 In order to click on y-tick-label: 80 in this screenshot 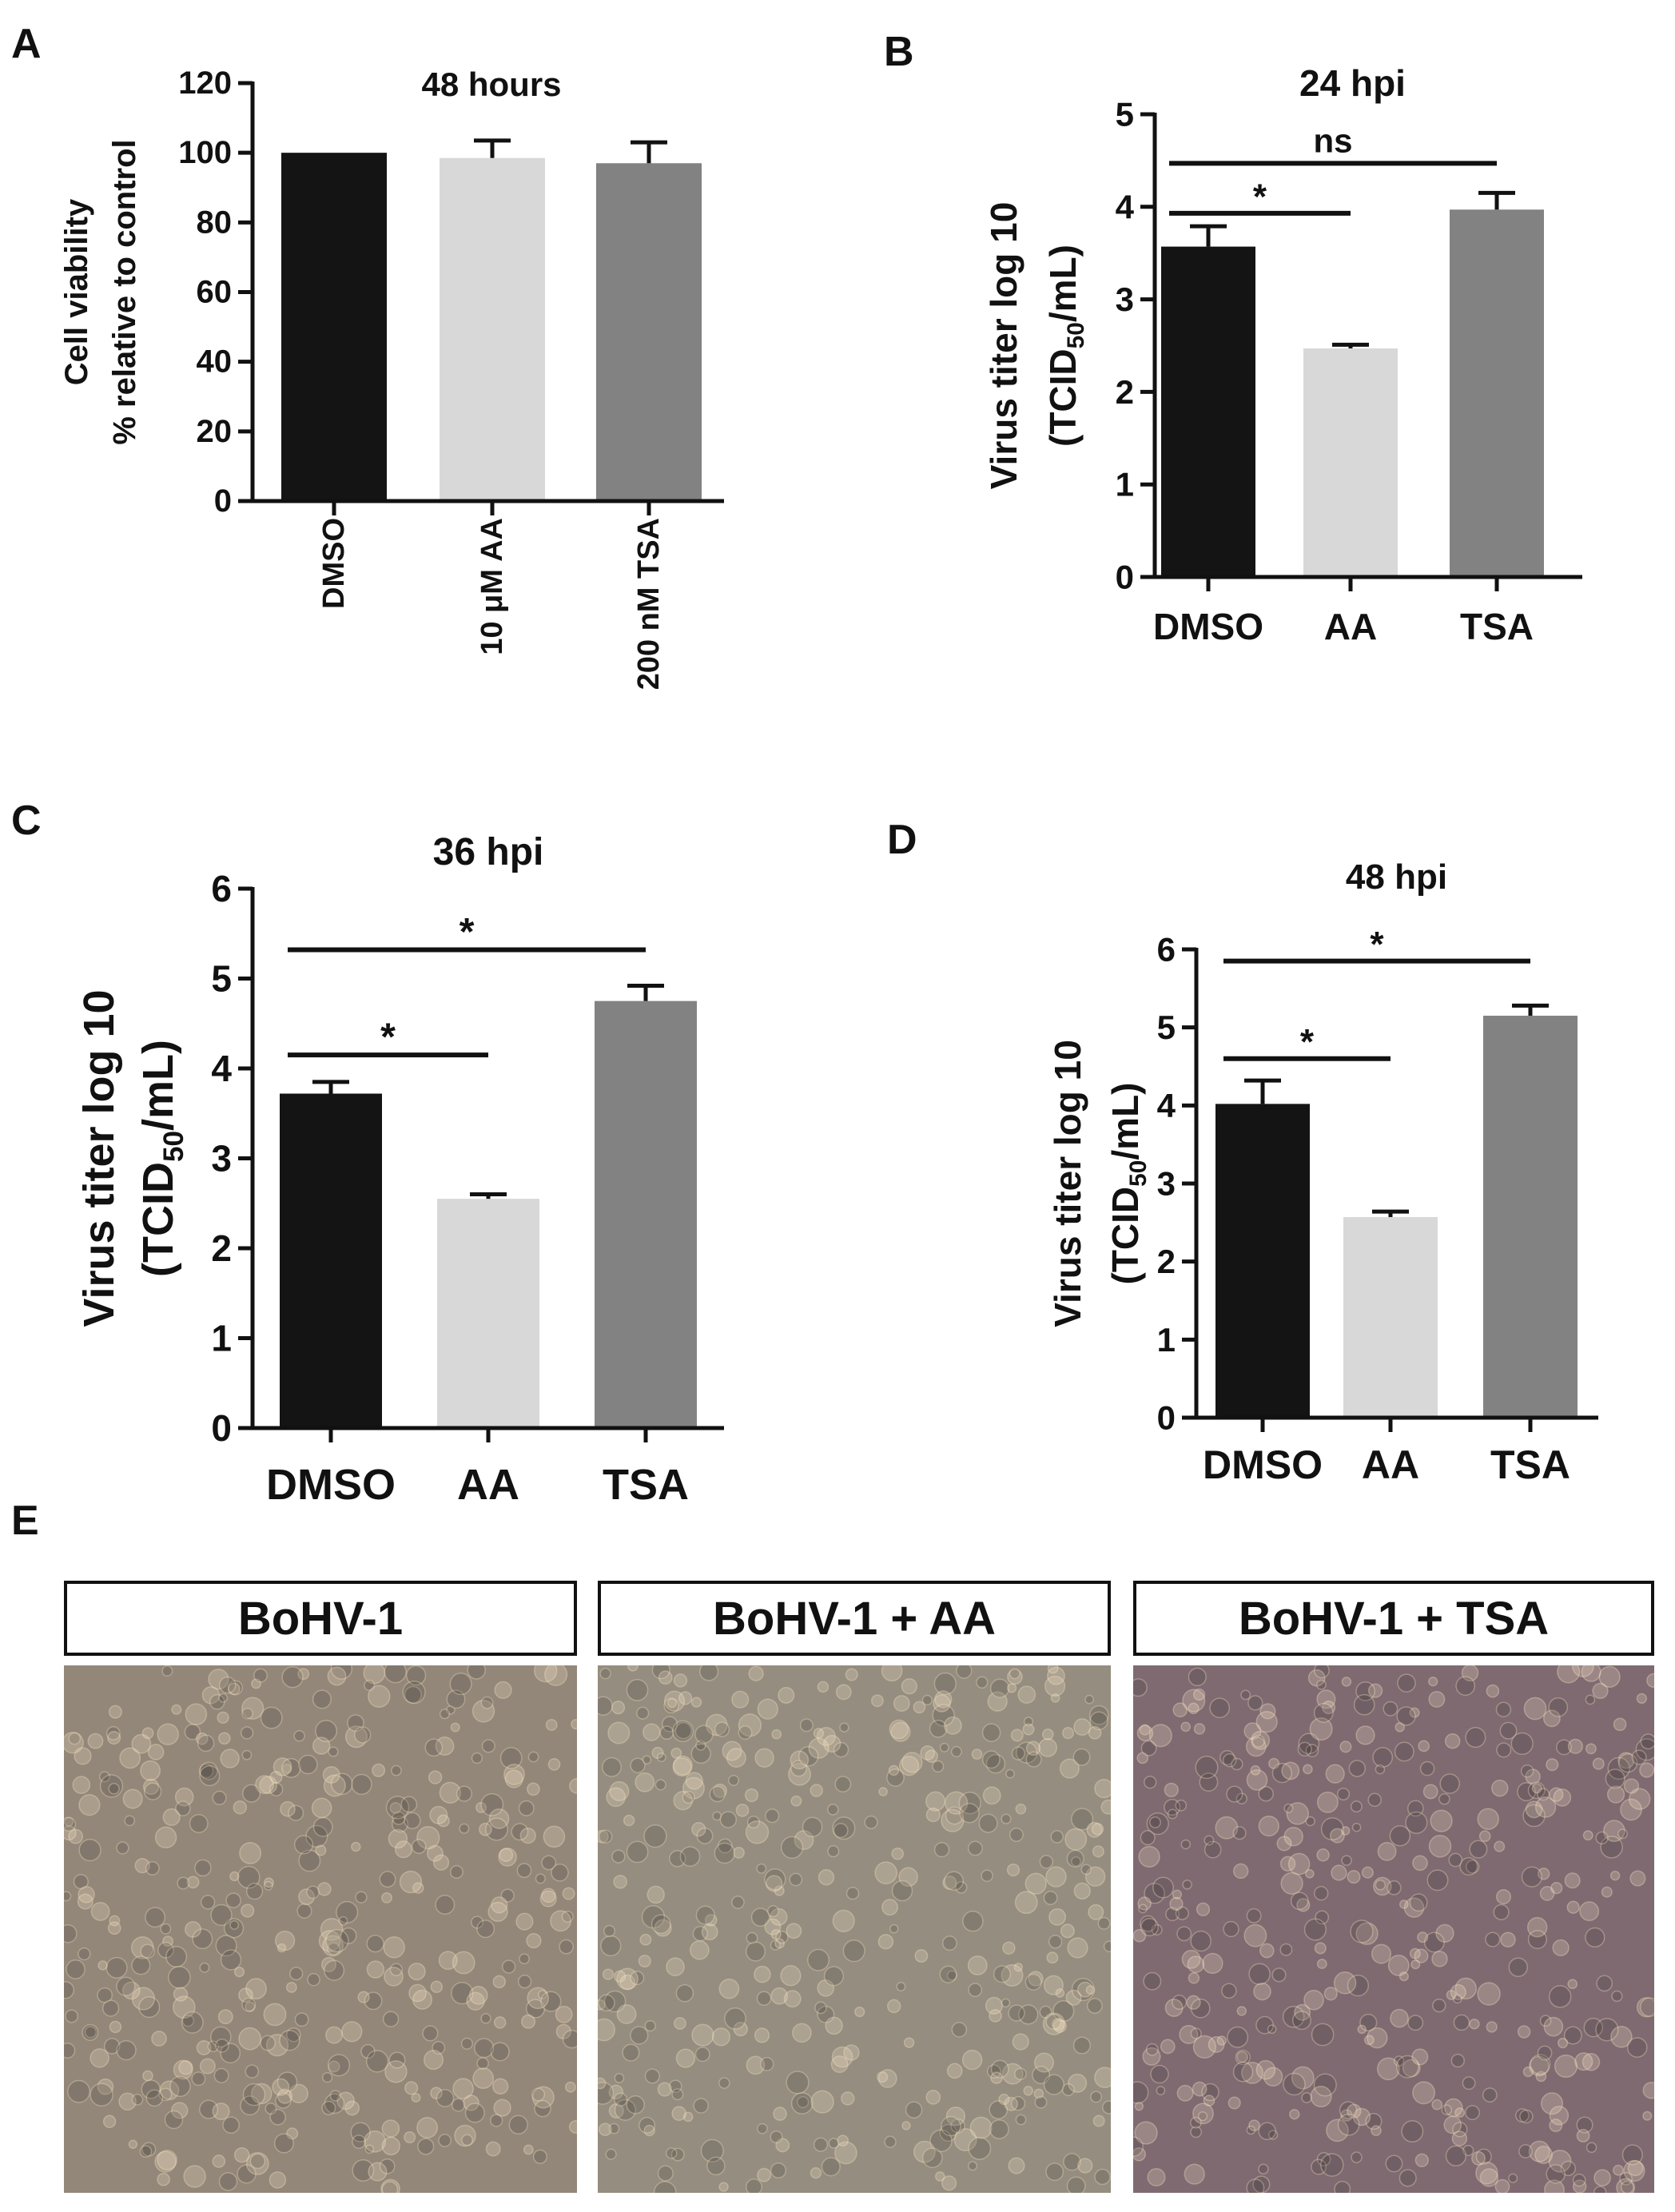, I will do `click(215, 223)`.